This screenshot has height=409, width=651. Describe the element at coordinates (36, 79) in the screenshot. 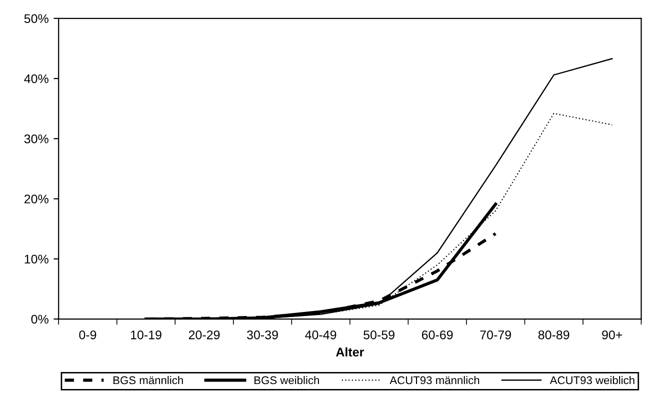

I see `y-tick-label: 40%` at that location.